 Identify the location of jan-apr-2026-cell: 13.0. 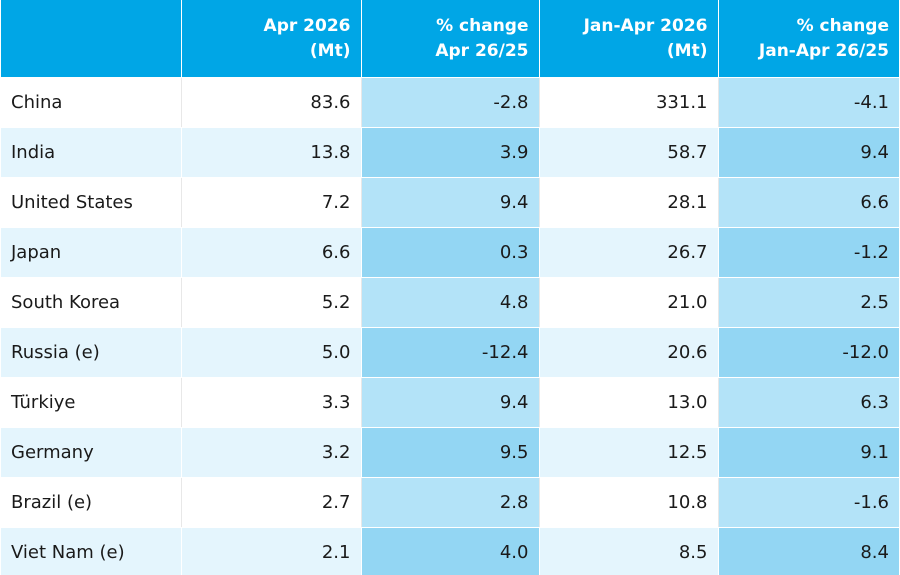
(629, 402).